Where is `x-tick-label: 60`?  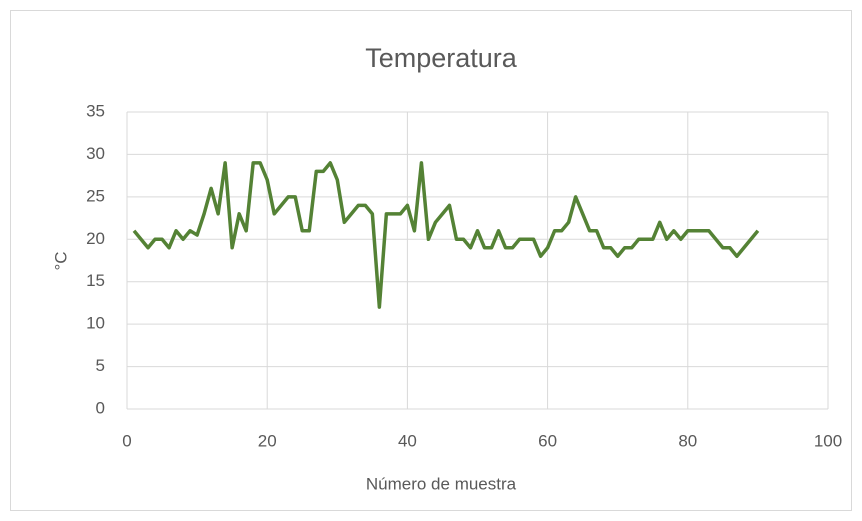 x-tick-label: 60 is located at coordinates (547, 440).